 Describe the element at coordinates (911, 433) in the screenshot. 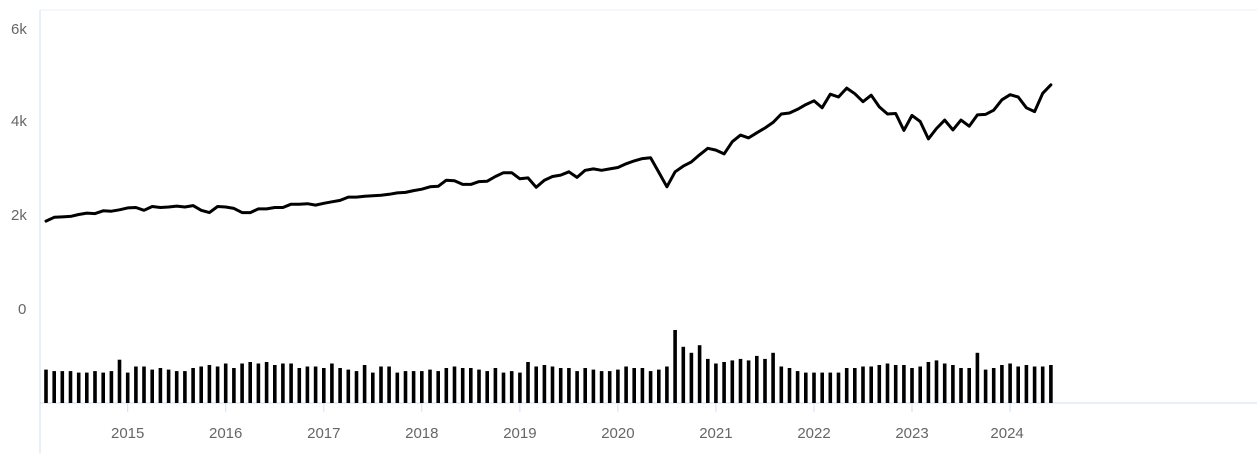

I see `x-tick-label: 2023` at that location.